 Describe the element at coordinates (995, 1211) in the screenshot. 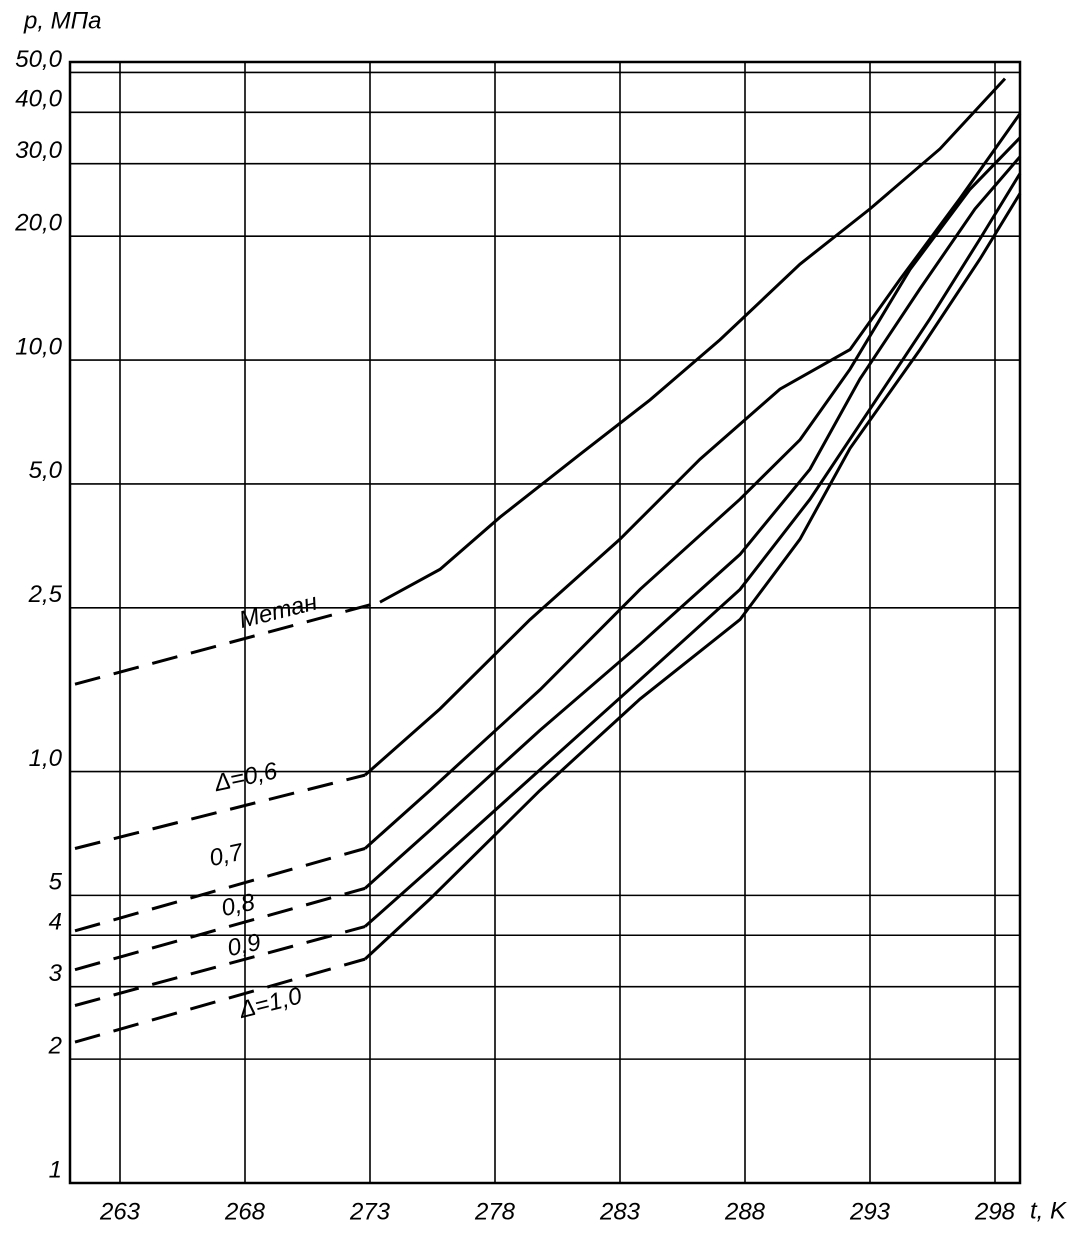

I see `x-tick-label: 298` at that location.